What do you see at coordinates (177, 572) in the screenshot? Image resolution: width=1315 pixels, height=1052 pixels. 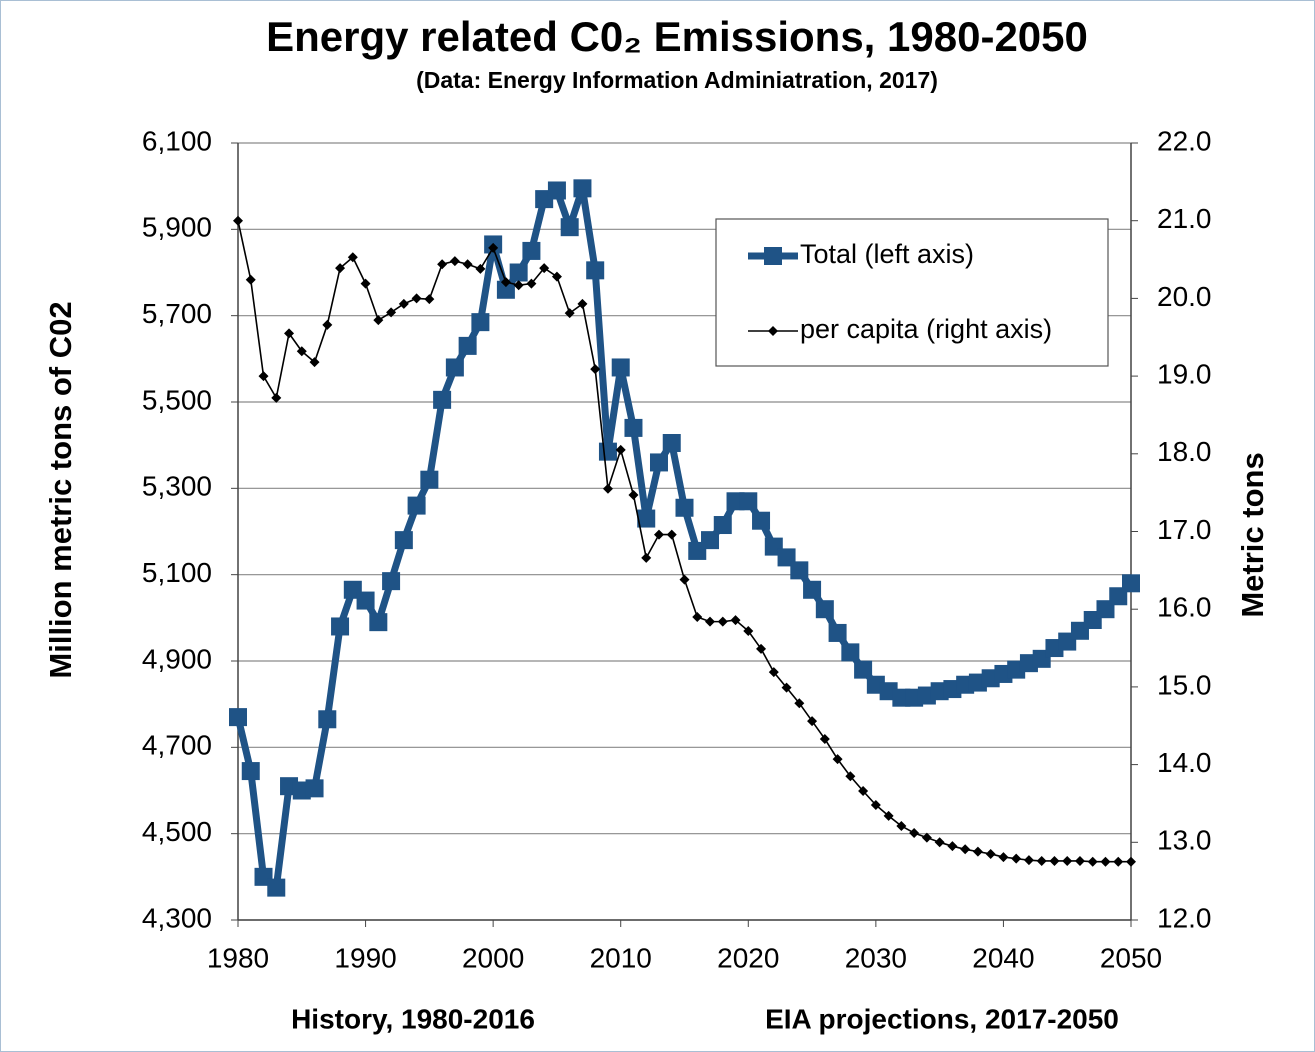 I see `y-tick-label: 5,100` at bounding box center [177, 572].